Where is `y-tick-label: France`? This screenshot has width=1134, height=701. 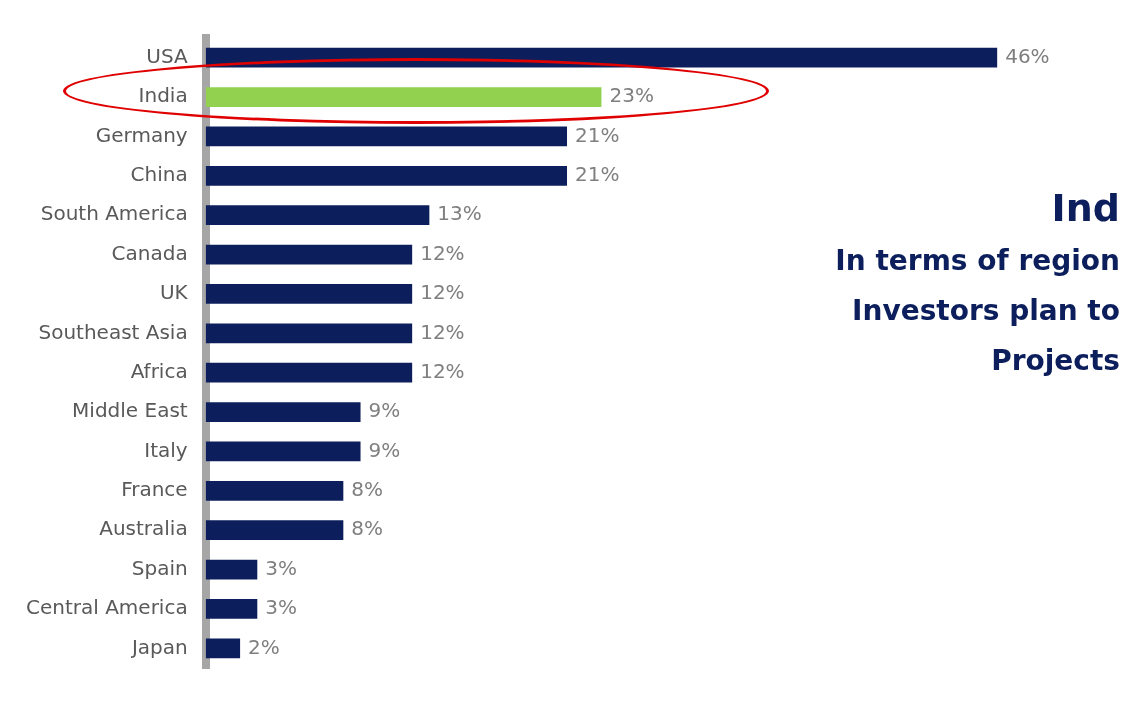 y-tick-label: France is located at coordinates (154, 489).